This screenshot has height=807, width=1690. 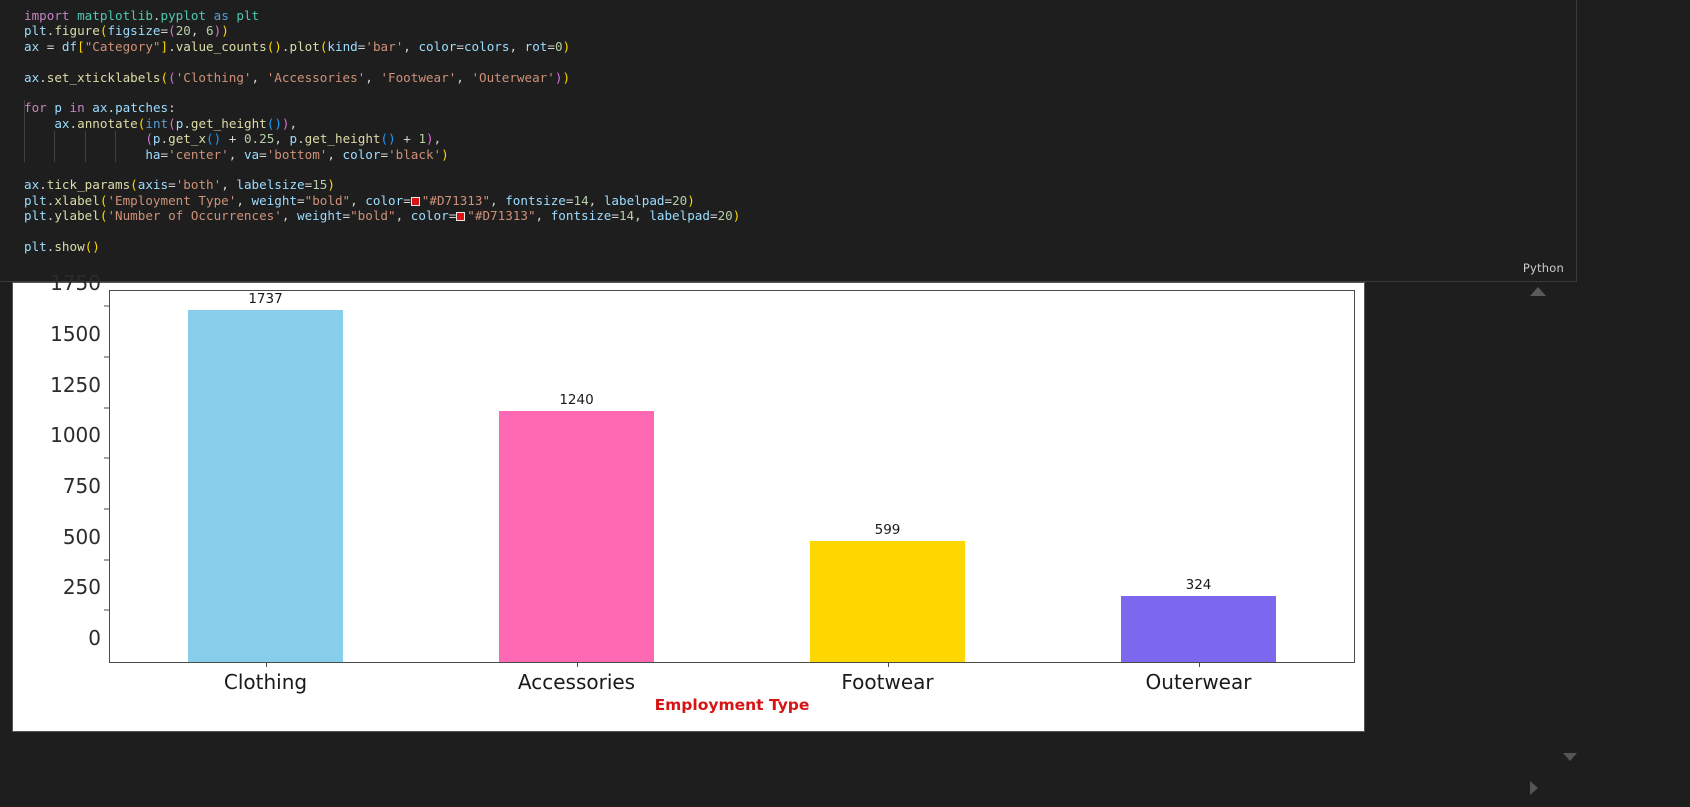 I want to click on x-tick-mark, so click(x=1199, y=664).